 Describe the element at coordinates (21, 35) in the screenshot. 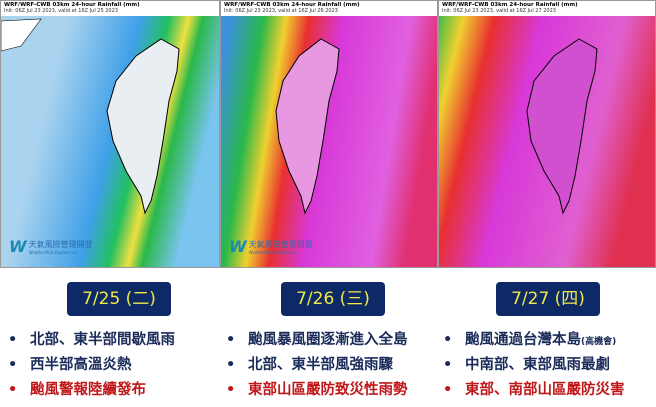

I see `china-coast` at that location.